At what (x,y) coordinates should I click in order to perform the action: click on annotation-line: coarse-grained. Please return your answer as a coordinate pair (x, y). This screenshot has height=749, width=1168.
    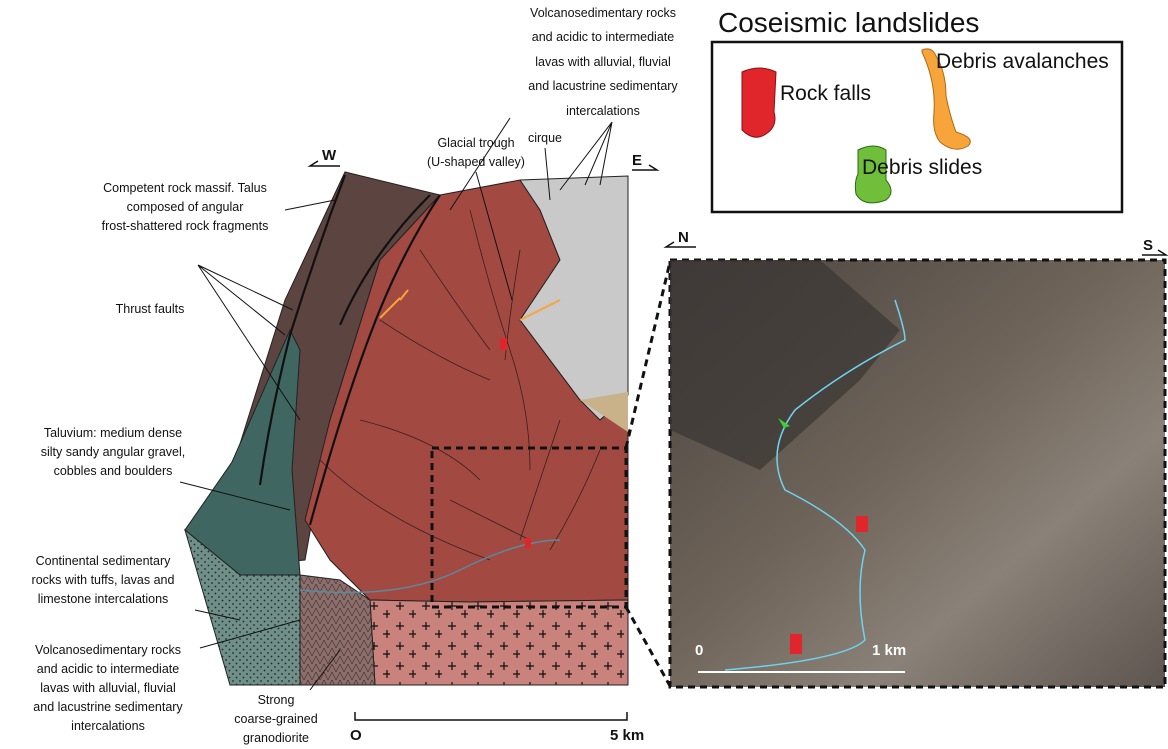
    Looking at the image, I should click on (275, 719).